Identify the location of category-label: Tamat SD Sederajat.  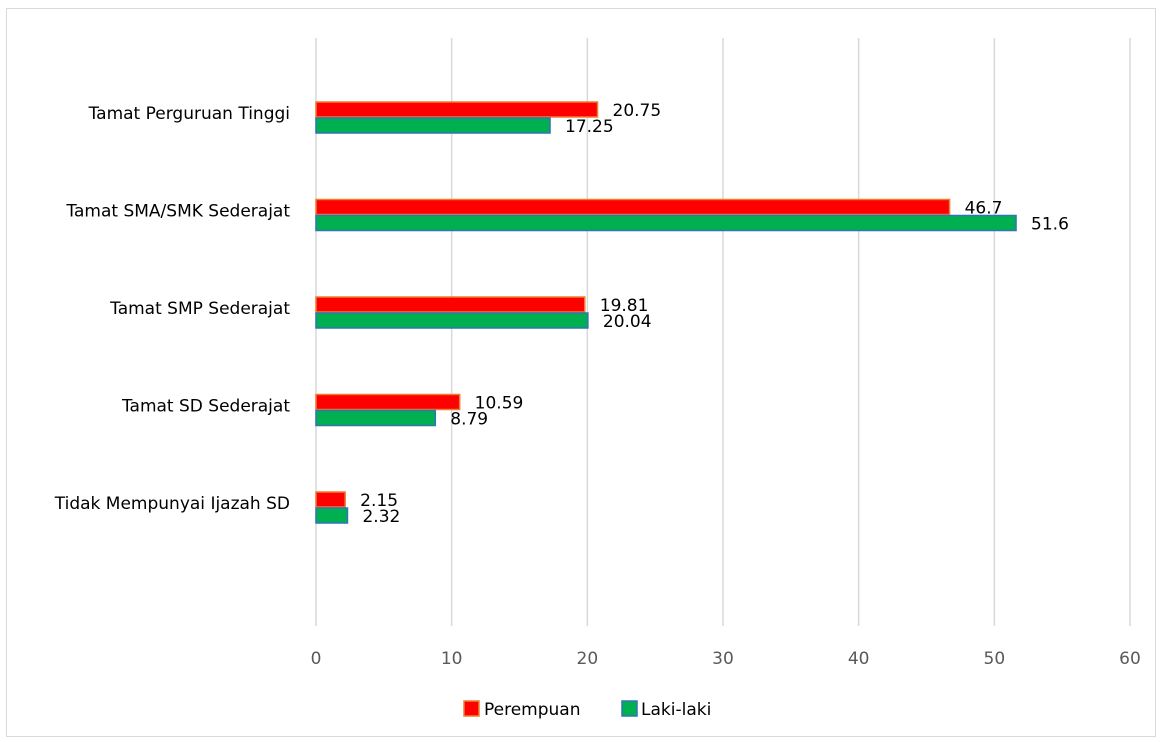
(205, 407).